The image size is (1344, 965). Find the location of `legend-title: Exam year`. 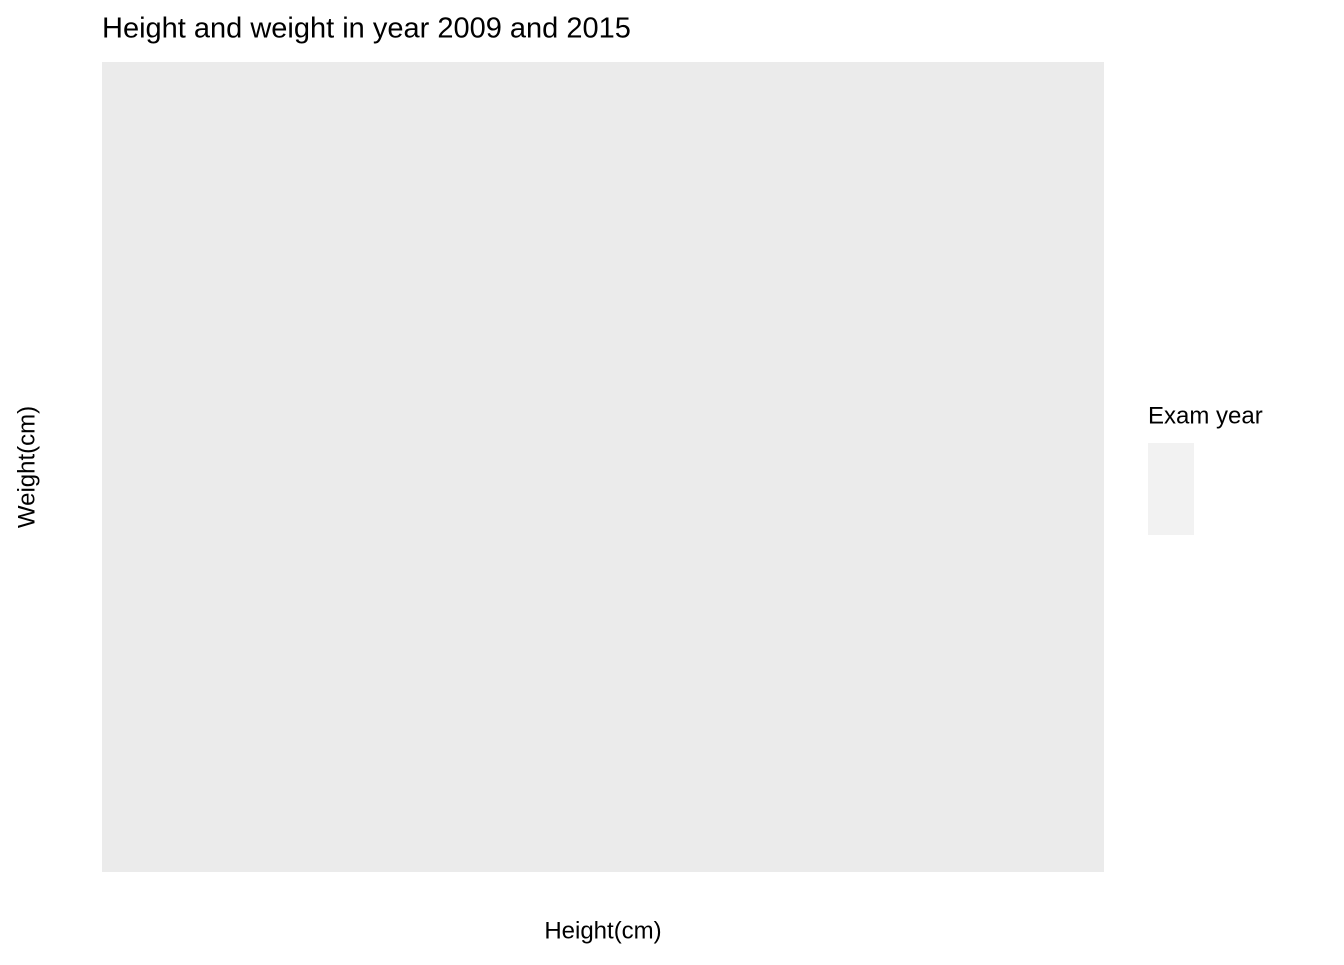

legend-title: Exam year is located at coordinates (1205, 415).